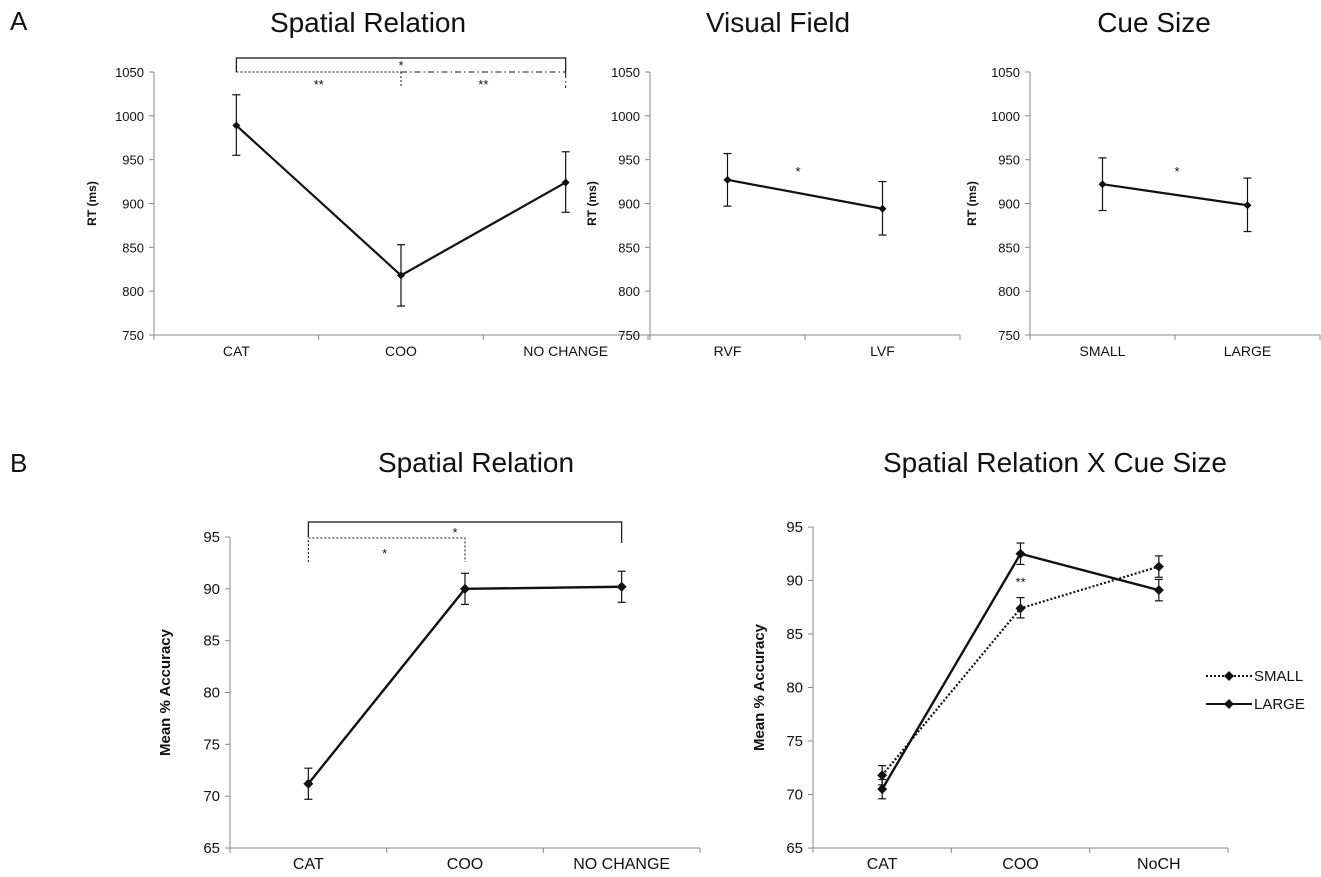 Image resolution: width=1321 pixels, height=877 pixels. What do you see at coordinates (19, 21) in the screenshot?
I see `panel-label-a: A` at bounding box center [19, 21].